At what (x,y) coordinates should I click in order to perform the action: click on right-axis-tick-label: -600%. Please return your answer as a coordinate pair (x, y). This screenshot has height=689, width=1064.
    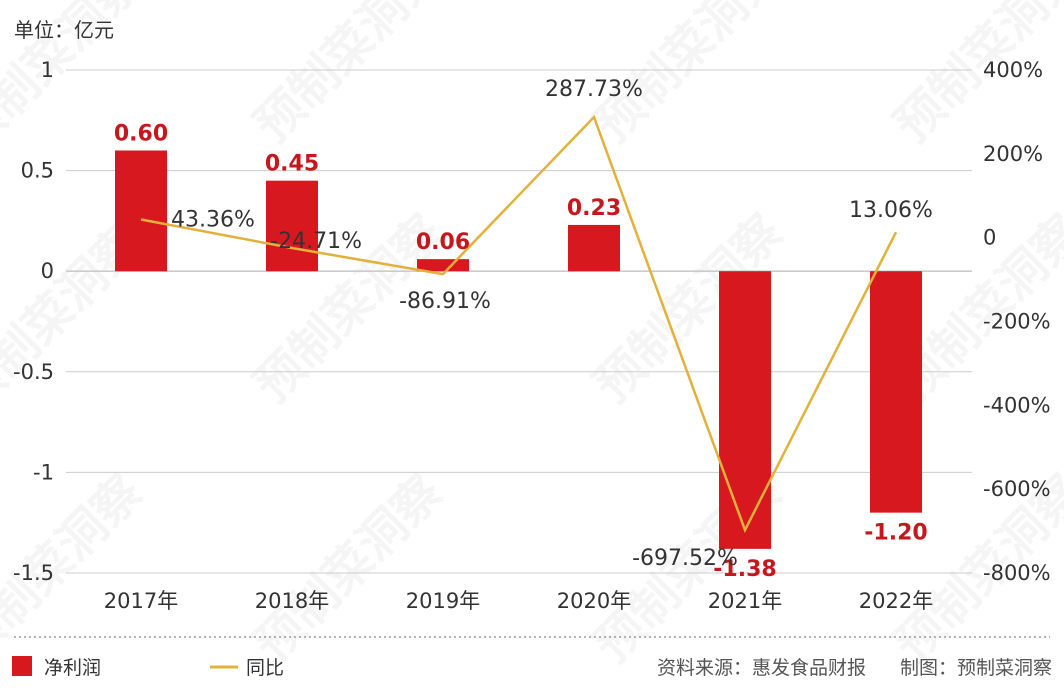
    Looking at the image, I should click on (1017, 489).